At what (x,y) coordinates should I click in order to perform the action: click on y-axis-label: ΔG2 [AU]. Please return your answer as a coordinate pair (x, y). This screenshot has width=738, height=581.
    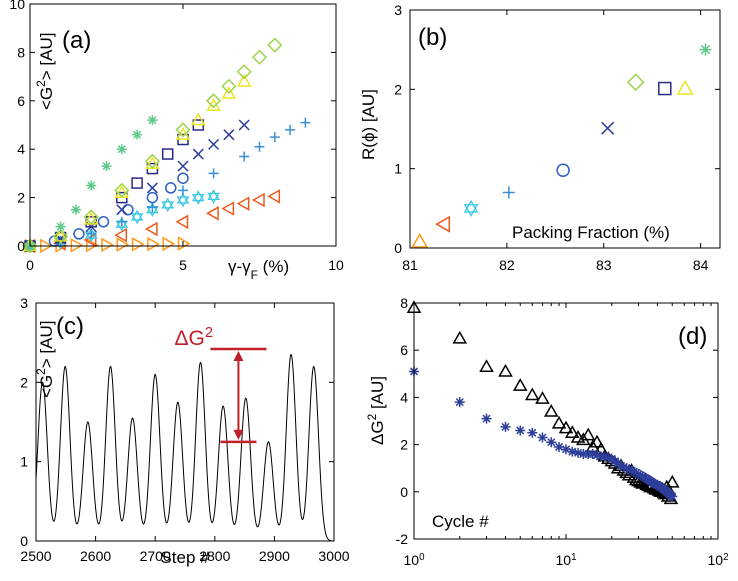
    Looking at the image, I should click on (376, 410).